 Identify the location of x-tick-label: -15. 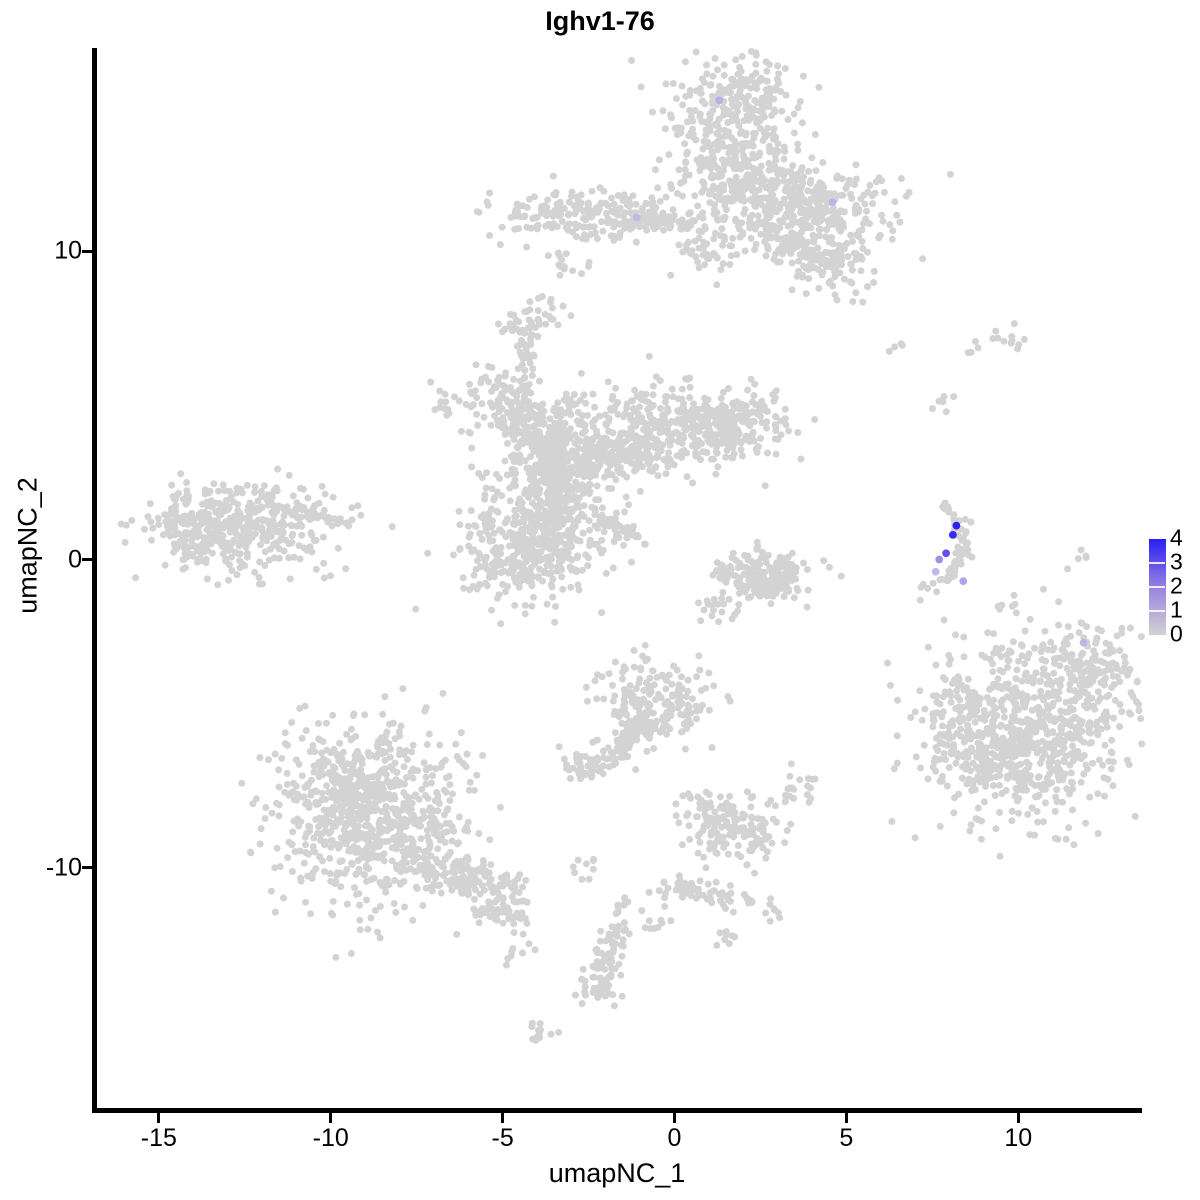
(158, 1138).